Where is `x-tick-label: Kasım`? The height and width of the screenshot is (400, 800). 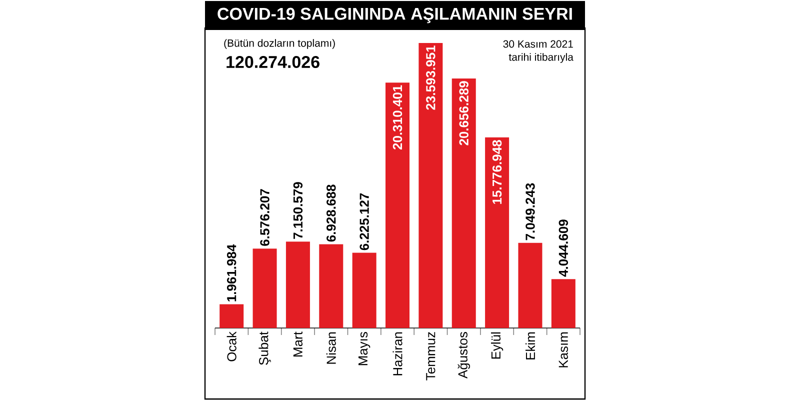
x-tick-label: Kasım is located at coordinates (563, 350).